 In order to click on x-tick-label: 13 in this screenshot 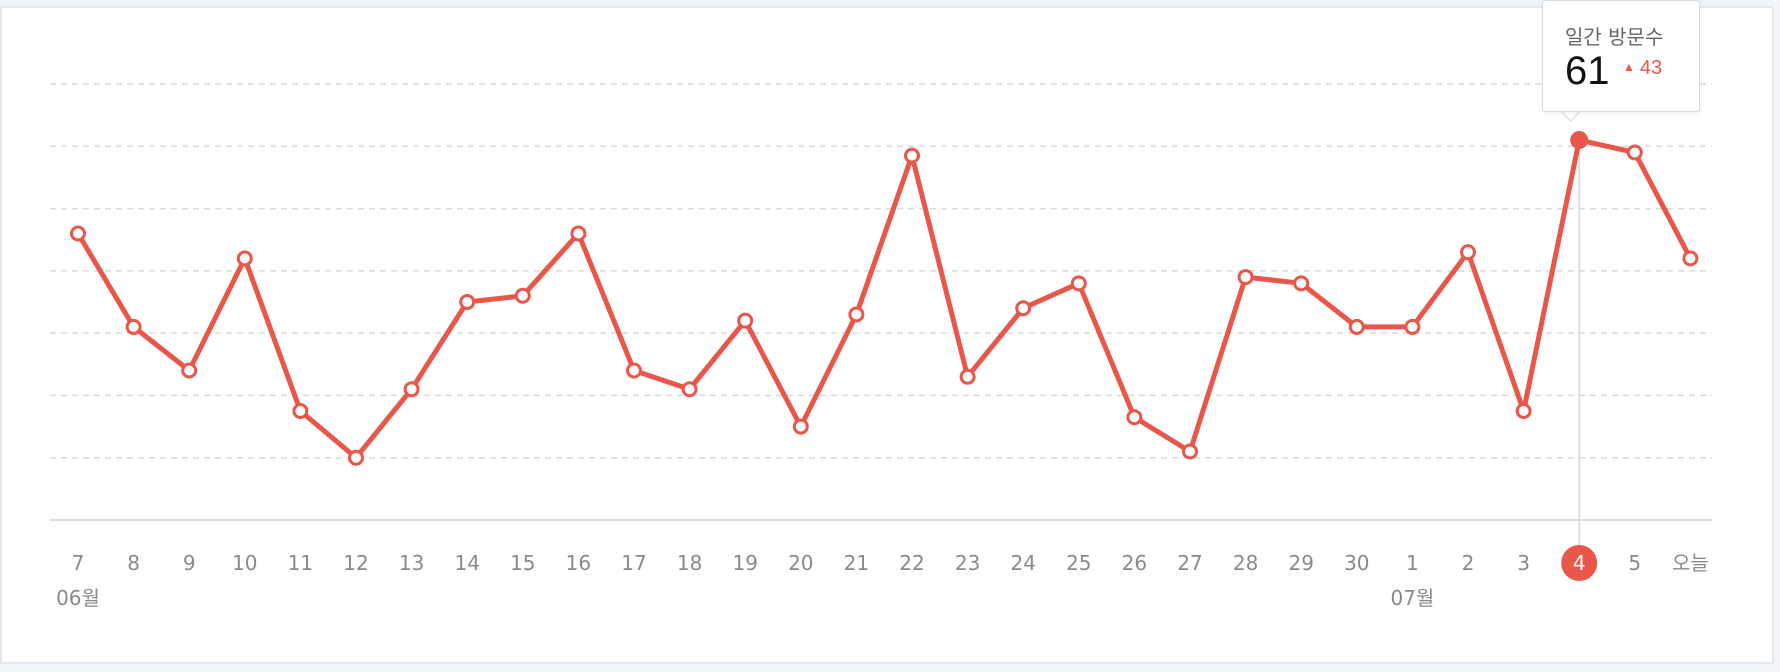, I will do `click(411, 563)`.